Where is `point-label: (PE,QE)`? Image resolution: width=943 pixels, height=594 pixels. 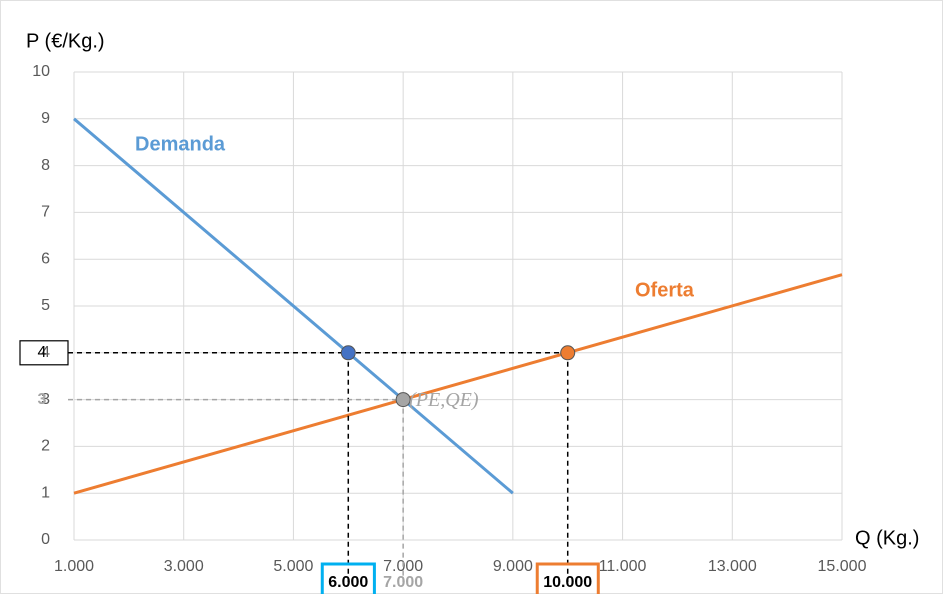 point-label: (PE,QE) is located at coordinates (444, 400).